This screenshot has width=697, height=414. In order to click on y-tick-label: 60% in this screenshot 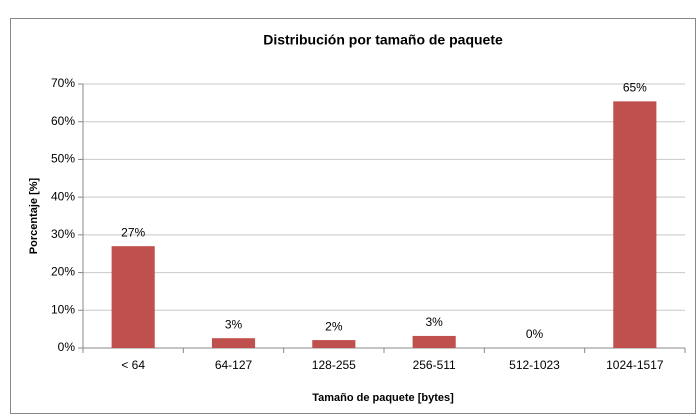, I will do `click(63, 121)`.